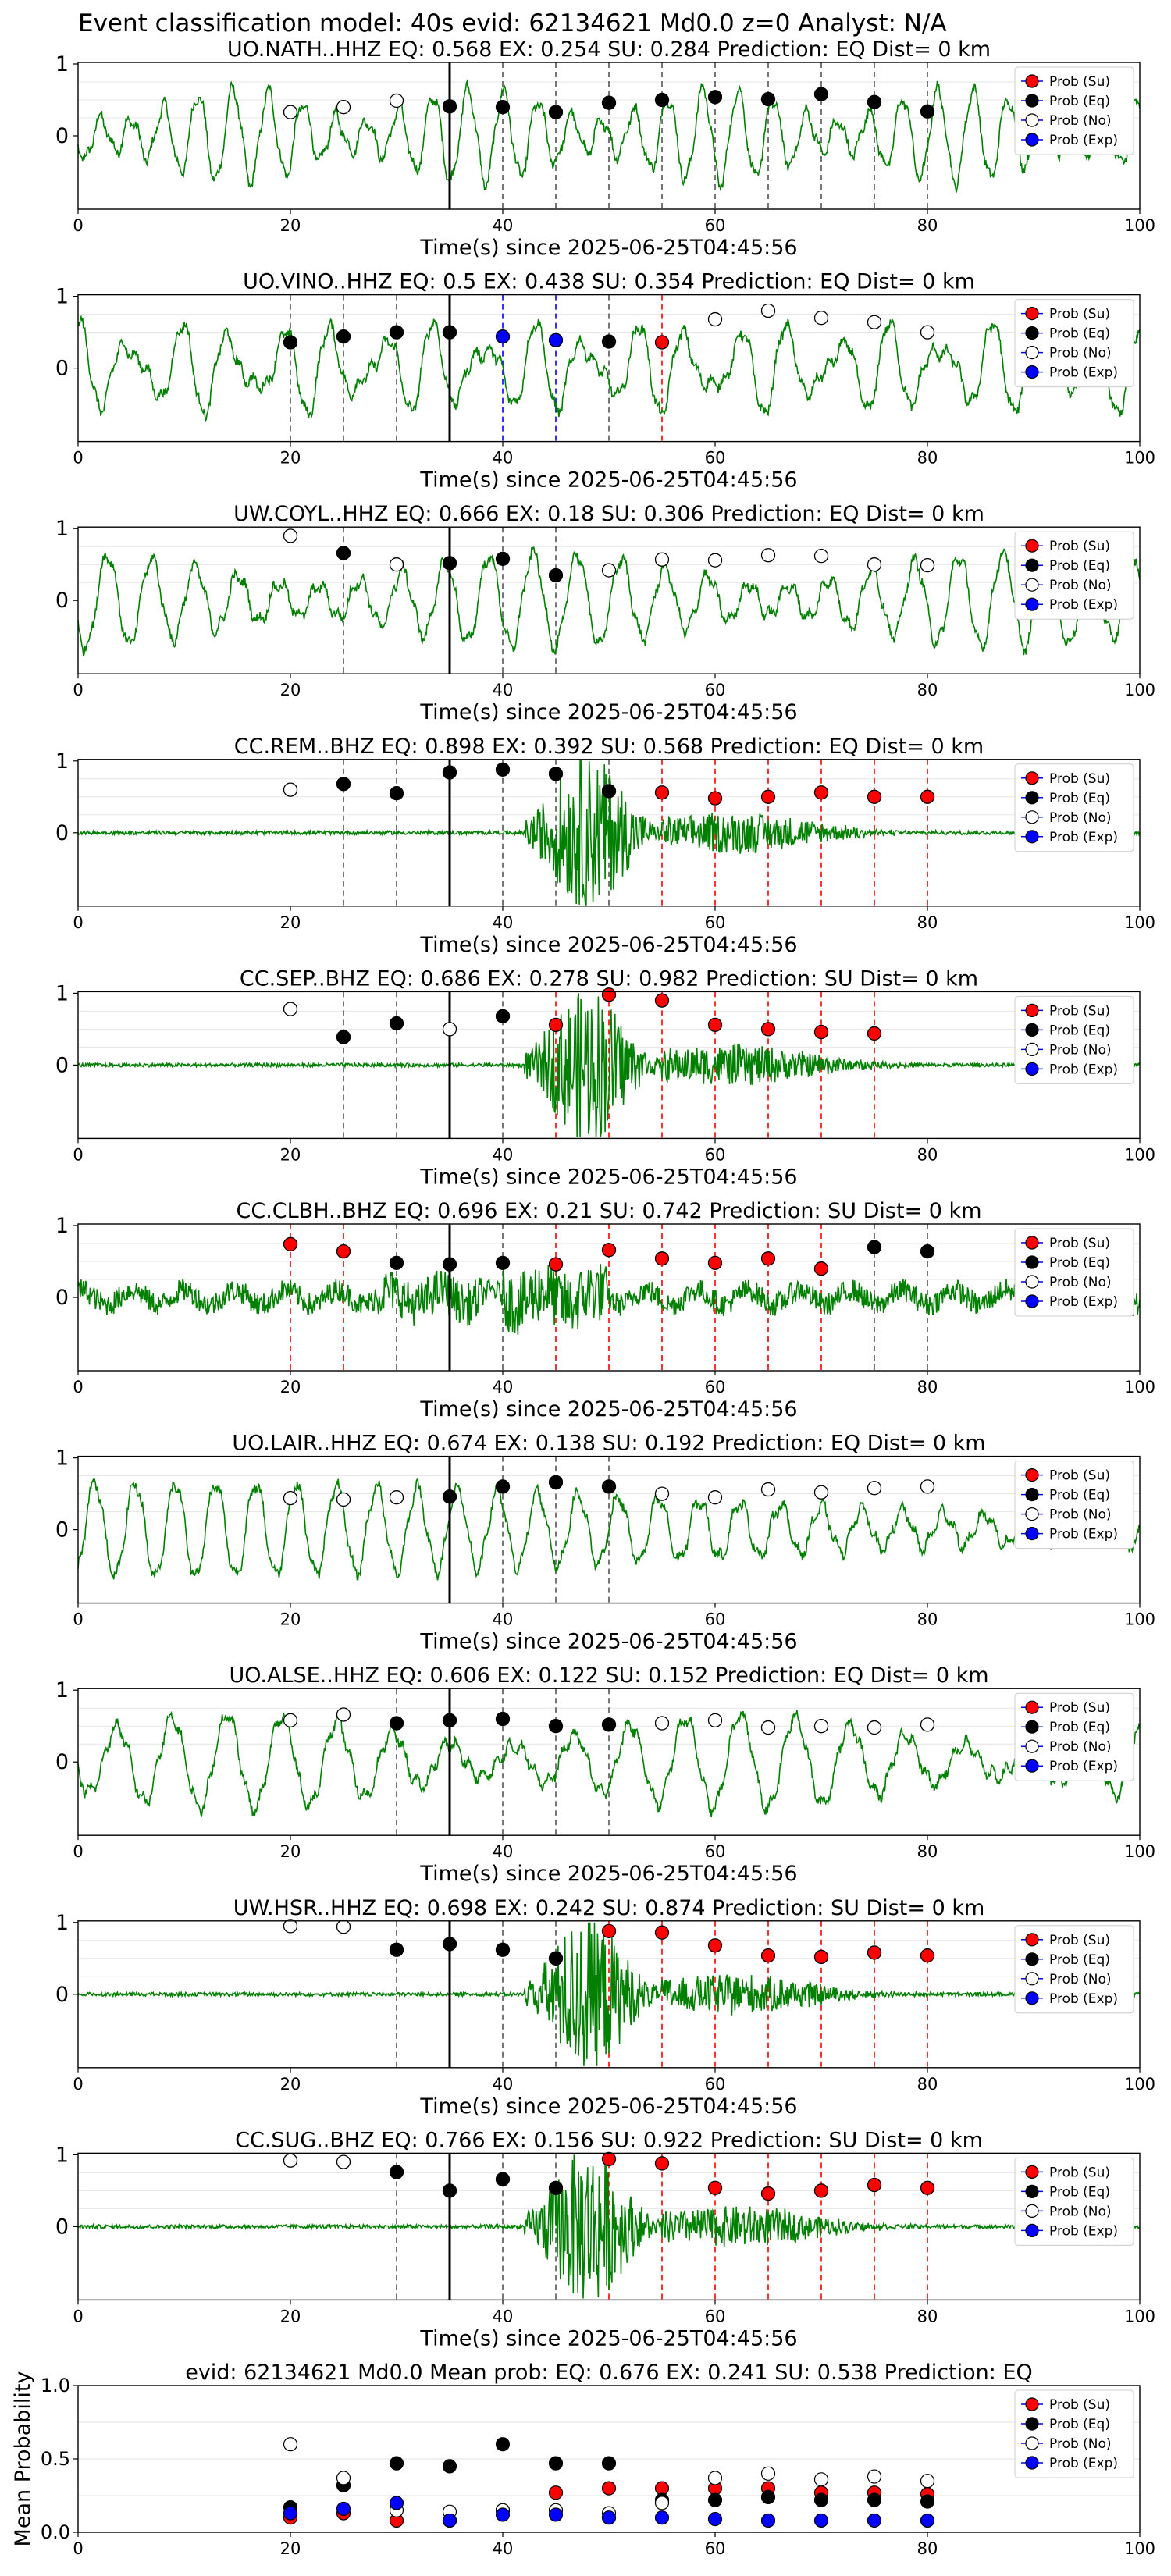  I want to click on x-tick-label: 100, so click(1139, 2316).